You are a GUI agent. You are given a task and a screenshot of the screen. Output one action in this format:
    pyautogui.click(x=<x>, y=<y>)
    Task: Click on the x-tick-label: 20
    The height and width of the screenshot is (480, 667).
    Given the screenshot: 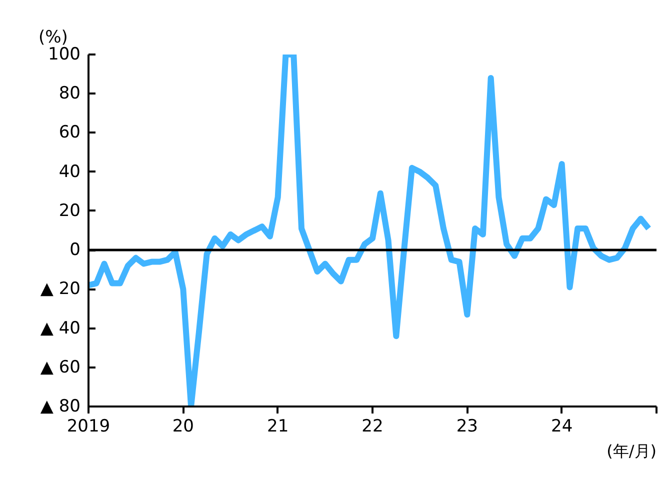 What is the action you would take?
    pyautogui.click(x=183, y=426)
    